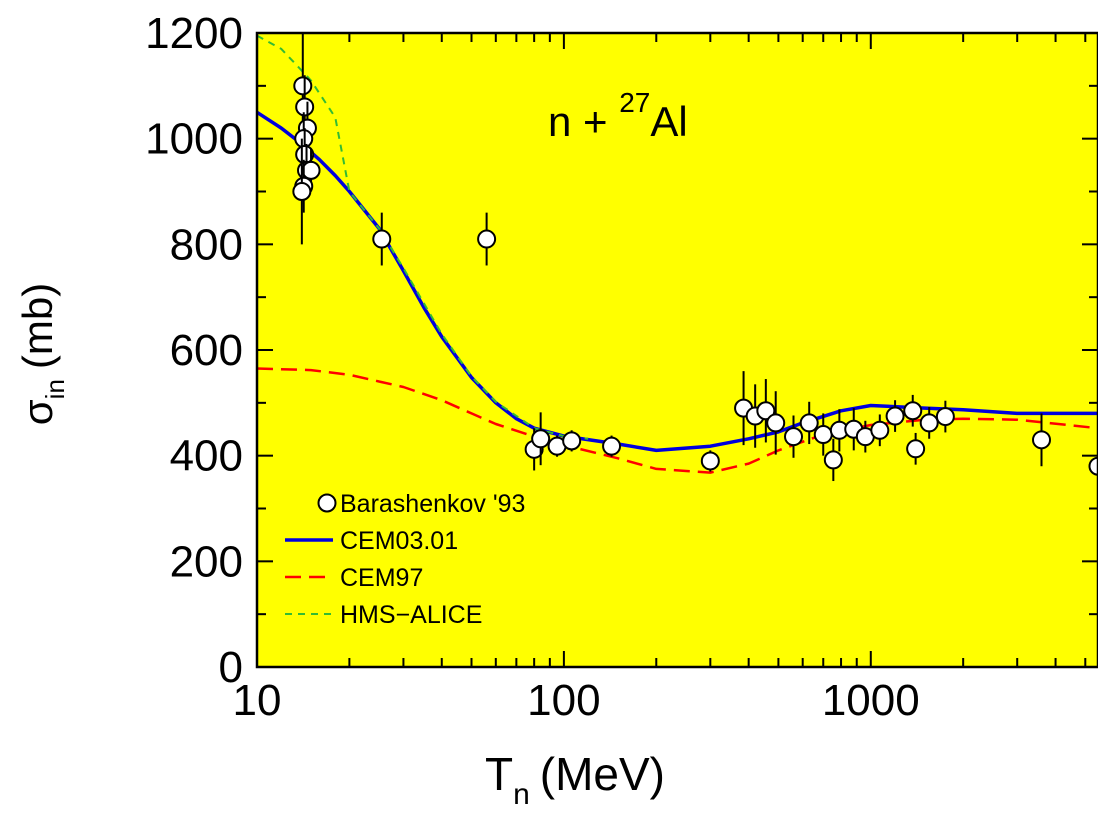 The width and height of the screenshot is (1098, 822). What do you see at coordinates (381, 578) in the screenshot?
I see `legend-label-1: CEM97` at bounding box center [381, 578].